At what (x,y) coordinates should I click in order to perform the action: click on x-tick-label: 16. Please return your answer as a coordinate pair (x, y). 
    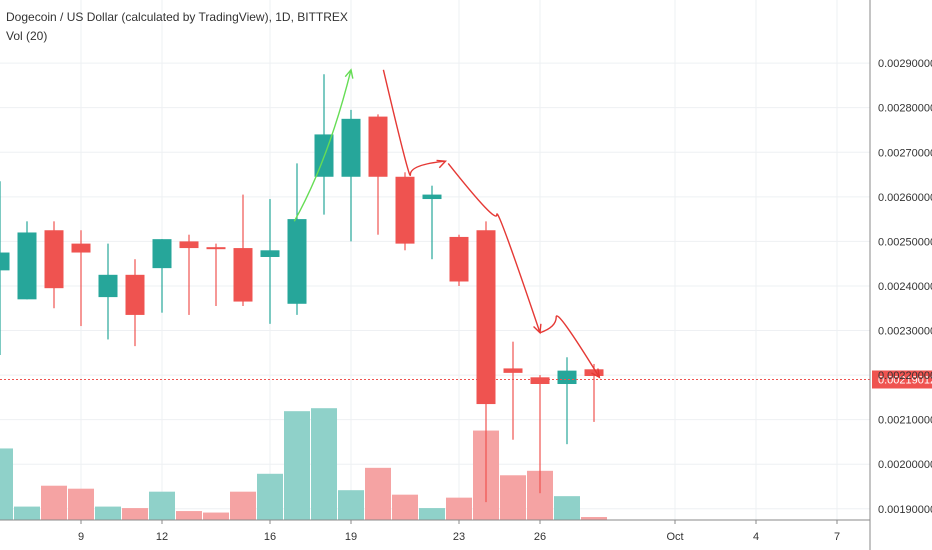
    Looking at the image, I should click on (270, 537).